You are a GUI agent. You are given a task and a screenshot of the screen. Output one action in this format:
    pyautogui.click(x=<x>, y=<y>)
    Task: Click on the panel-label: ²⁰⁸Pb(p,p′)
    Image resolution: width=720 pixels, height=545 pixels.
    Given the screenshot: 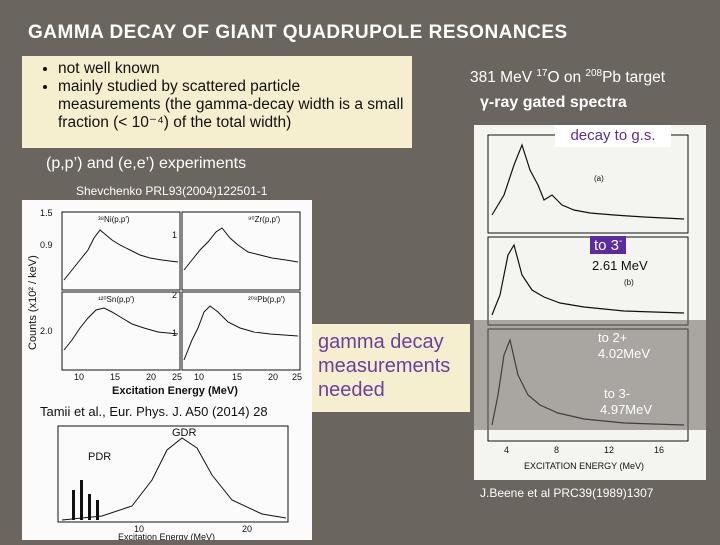 What is the action you would take?
    pyautogui.click(x=266, y=299)
    